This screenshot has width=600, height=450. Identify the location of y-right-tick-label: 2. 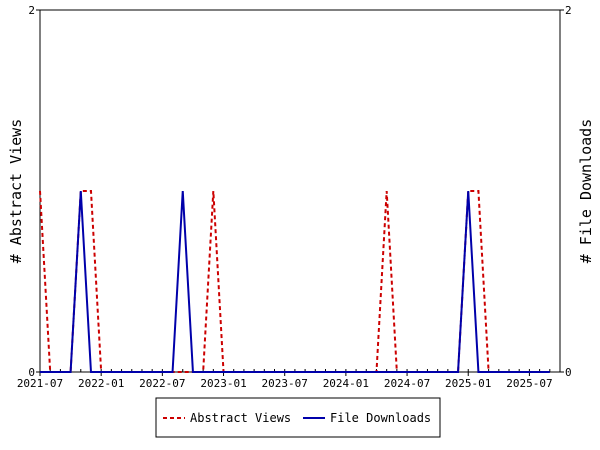
(568, 10).